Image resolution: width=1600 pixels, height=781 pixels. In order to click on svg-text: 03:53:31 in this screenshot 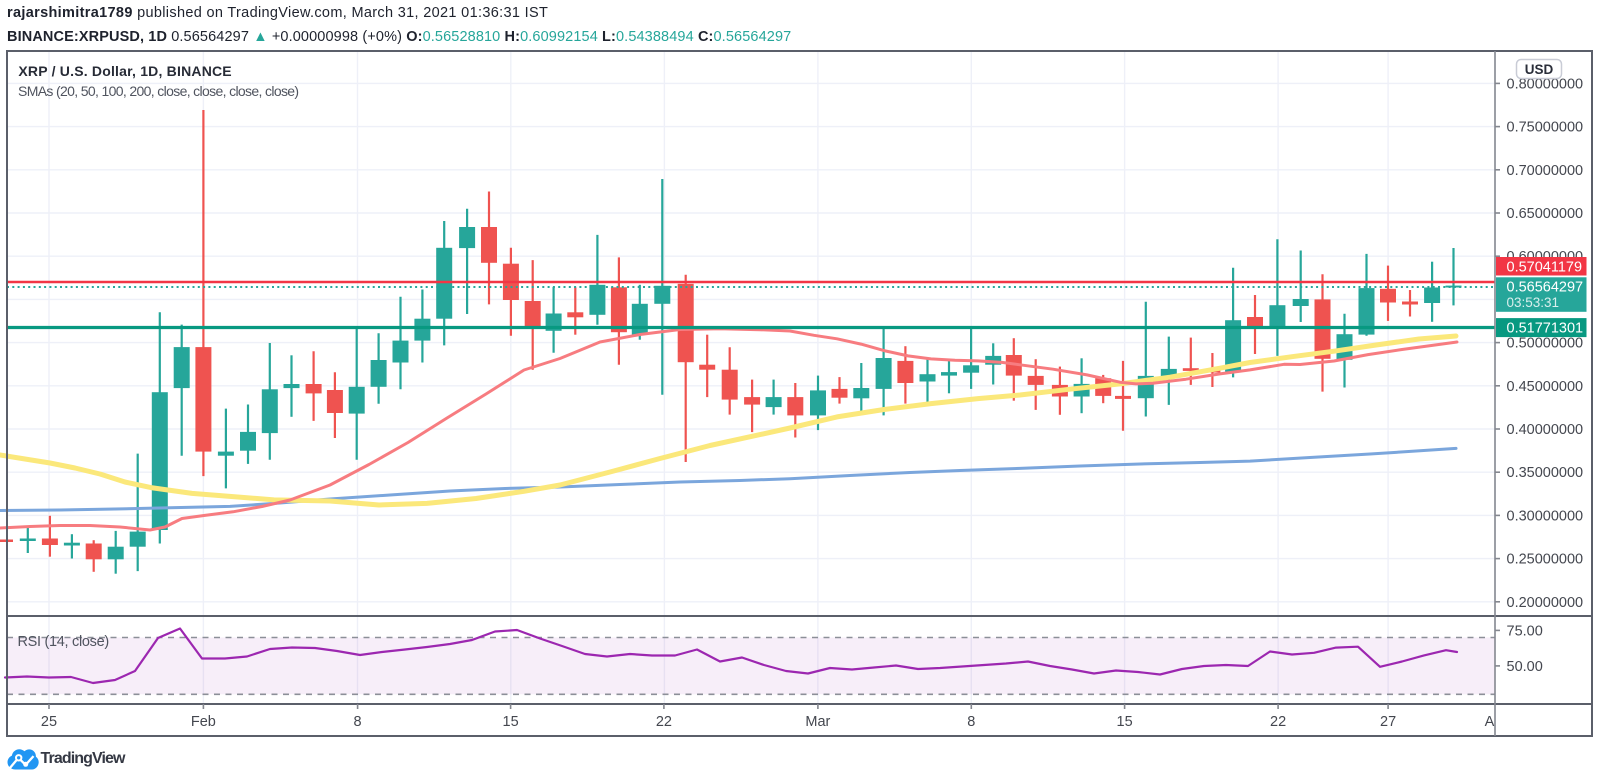, I will do `click(1533, 302)`.